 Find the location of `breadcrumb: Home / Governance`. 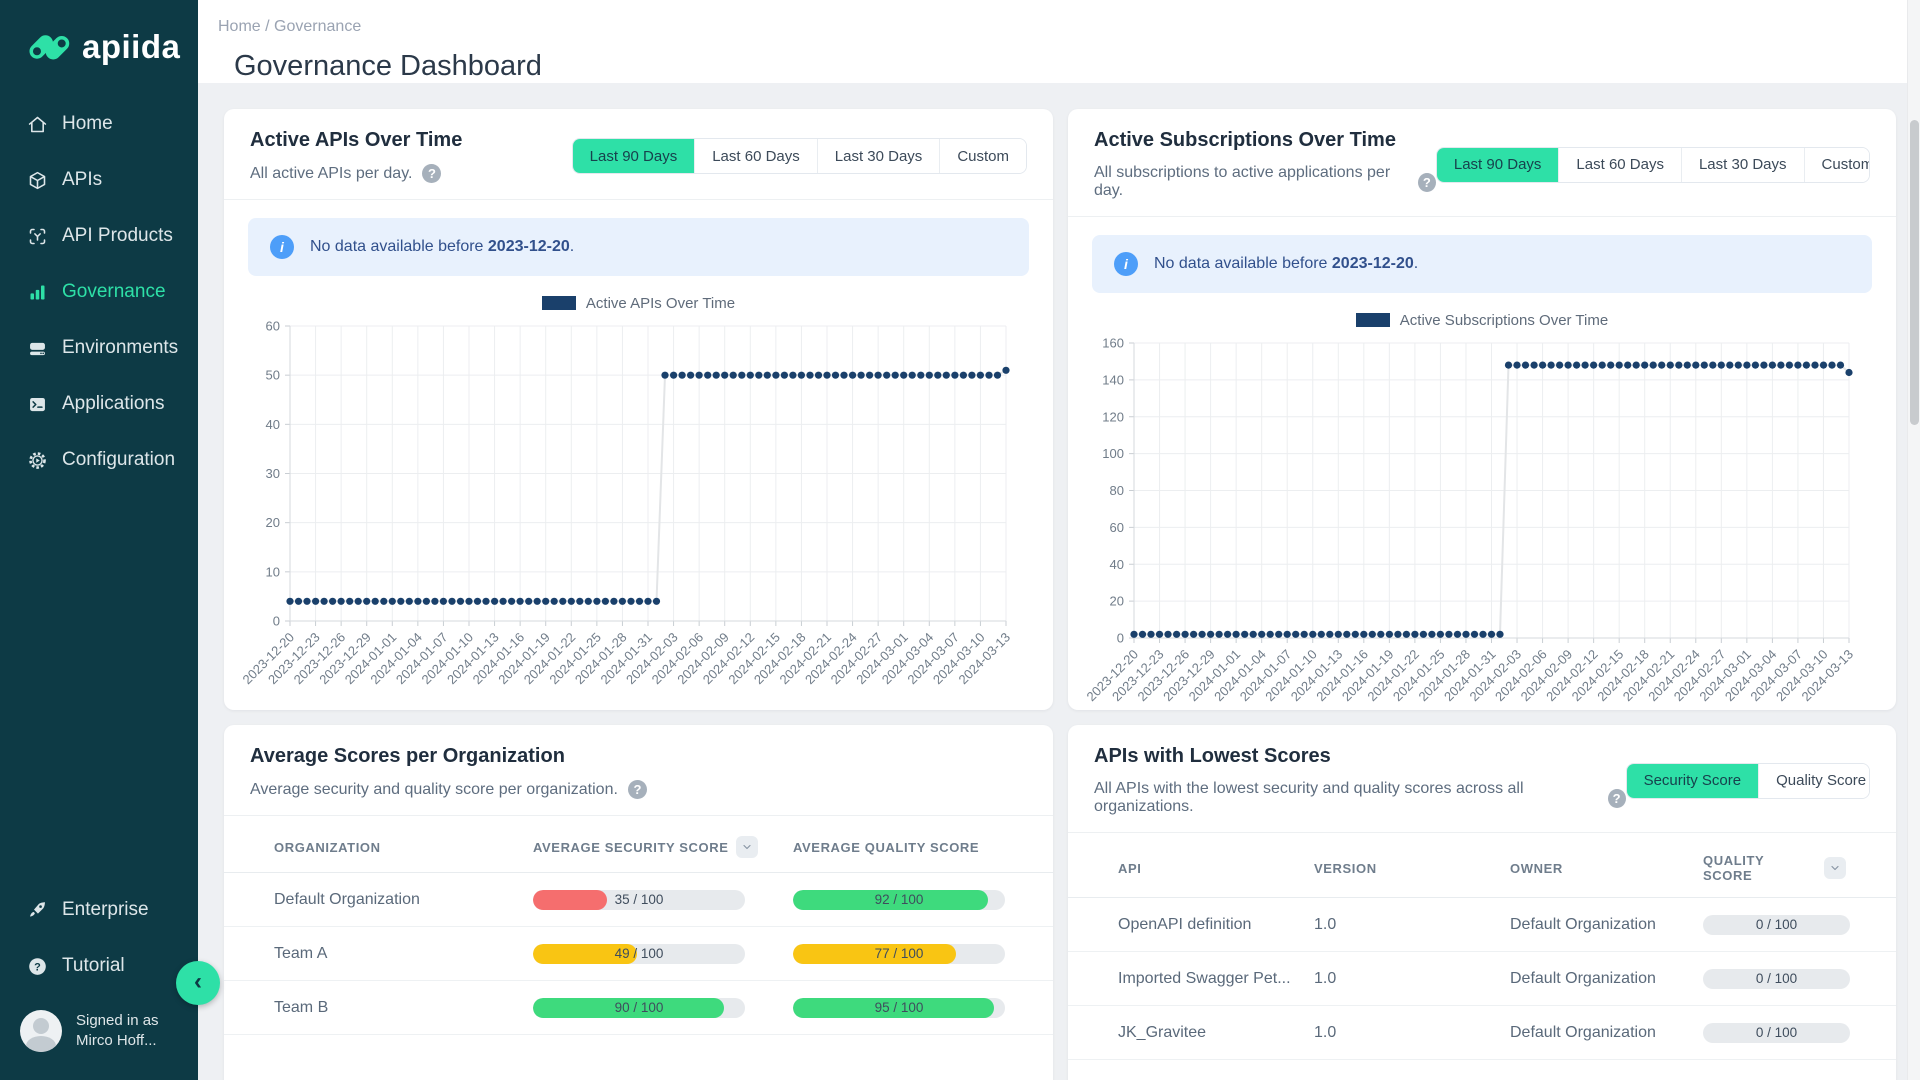

breadcrumb: Home / Governance is located at coordinates (1069, 27).